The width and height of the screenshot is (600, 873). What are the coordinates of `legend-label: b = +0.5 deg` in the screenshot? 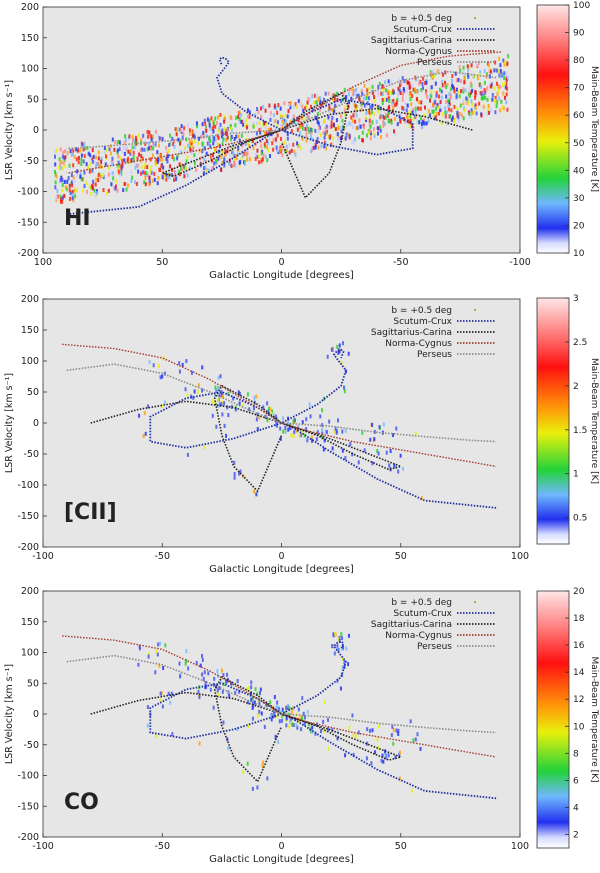 It's located at (421, 603).